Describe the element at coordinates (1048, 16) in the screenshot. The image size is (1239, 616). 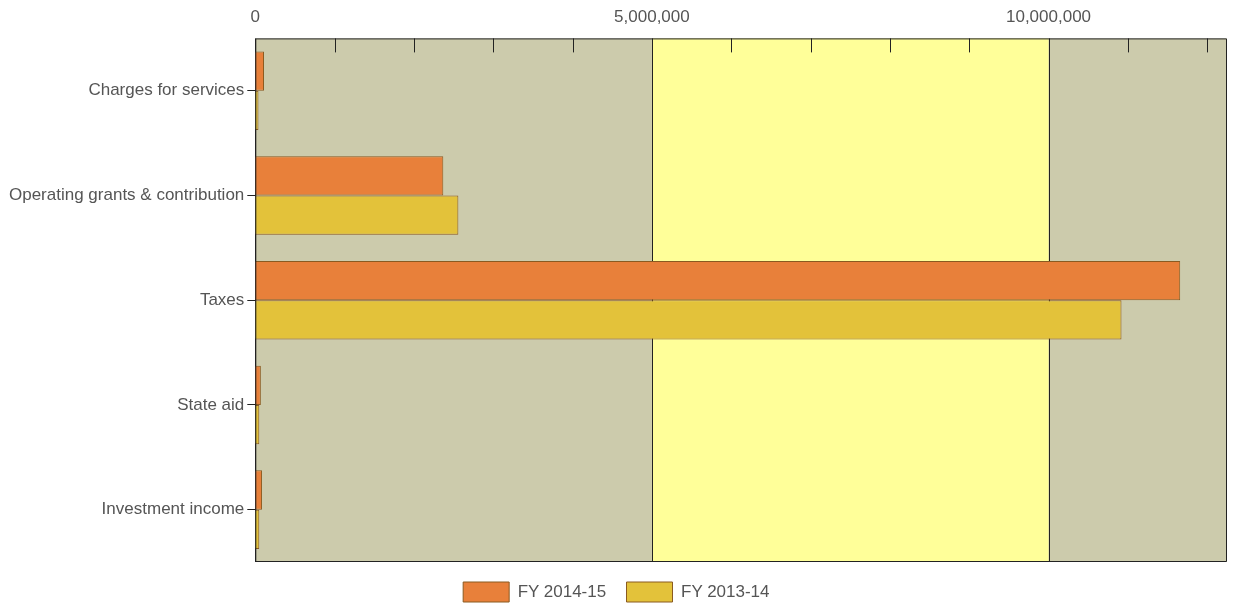
I see `x-tick-label: 10,000,000` at that location.